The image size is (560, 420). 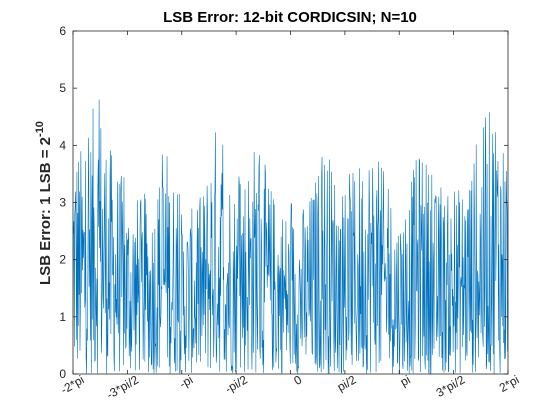 I want to click on y-axis-label: LSB Error: 1 LSB = 2-10, so click(x=44, y=203).